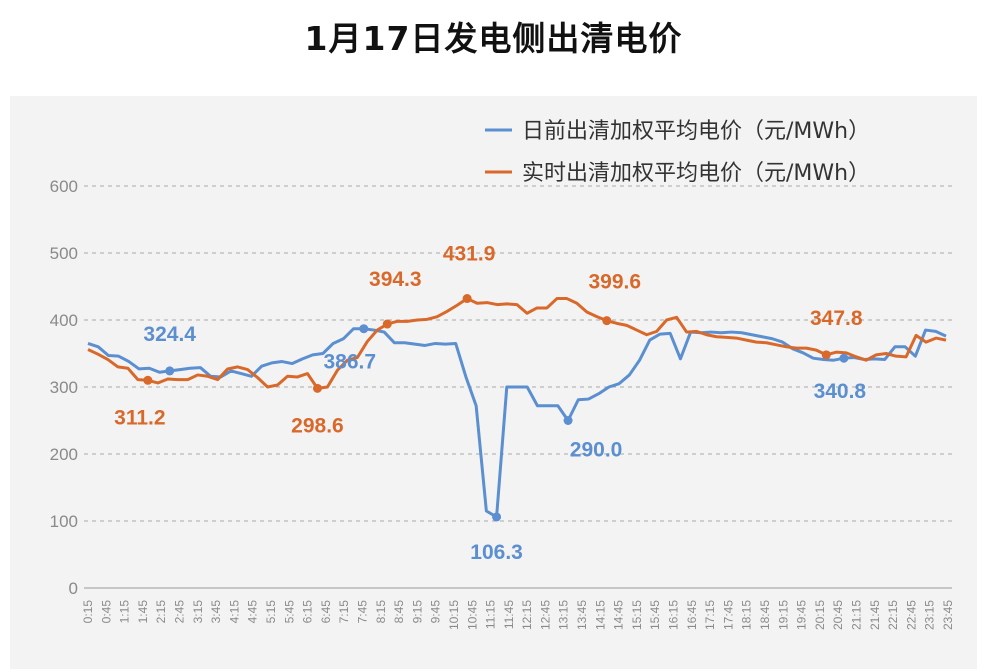 This screenshot has width=987, height=669. I want to click on x-tick-label: 8:15, so click(381, 612).